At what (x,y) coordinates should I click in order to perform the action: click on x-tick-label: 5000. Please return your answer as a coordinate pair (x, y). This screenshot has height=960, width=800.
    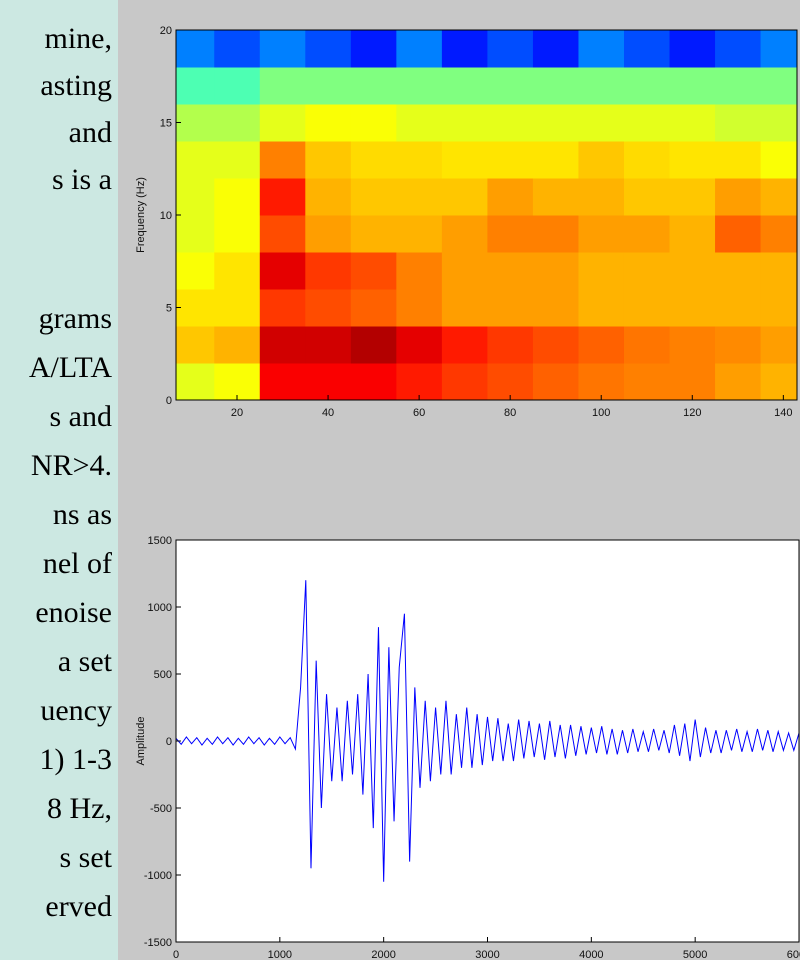
    Looking at the image, I should click on (695, 954).